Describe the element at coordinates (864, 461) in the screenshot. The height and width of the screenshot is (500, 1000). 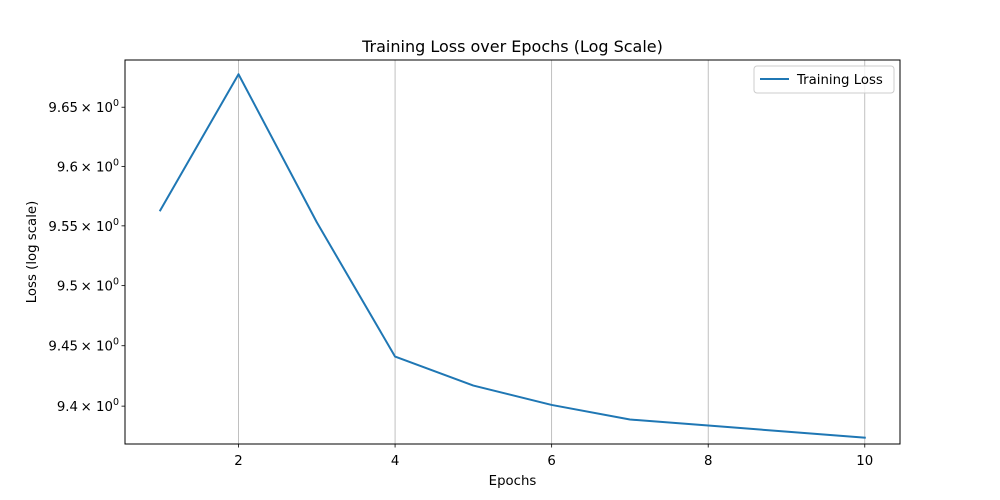
I see `x-tick-label: 10` at that location.